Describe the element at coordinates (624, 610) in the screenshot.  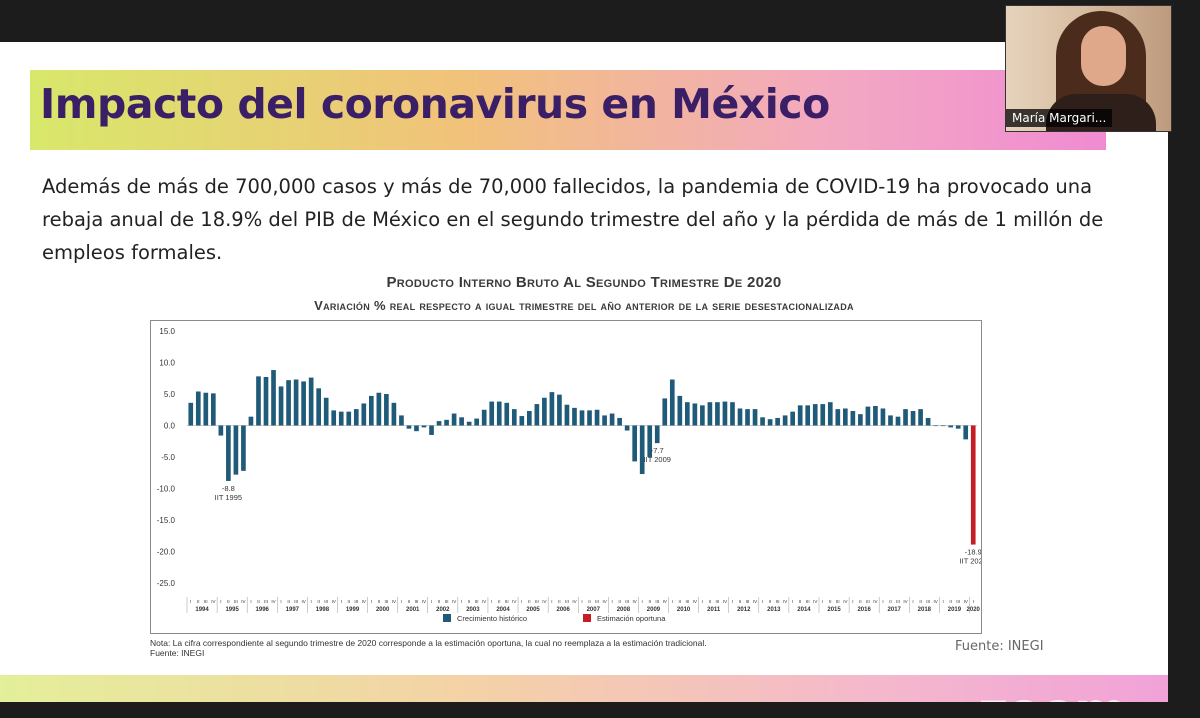
I see `year-tick-label: 2008` at that location.